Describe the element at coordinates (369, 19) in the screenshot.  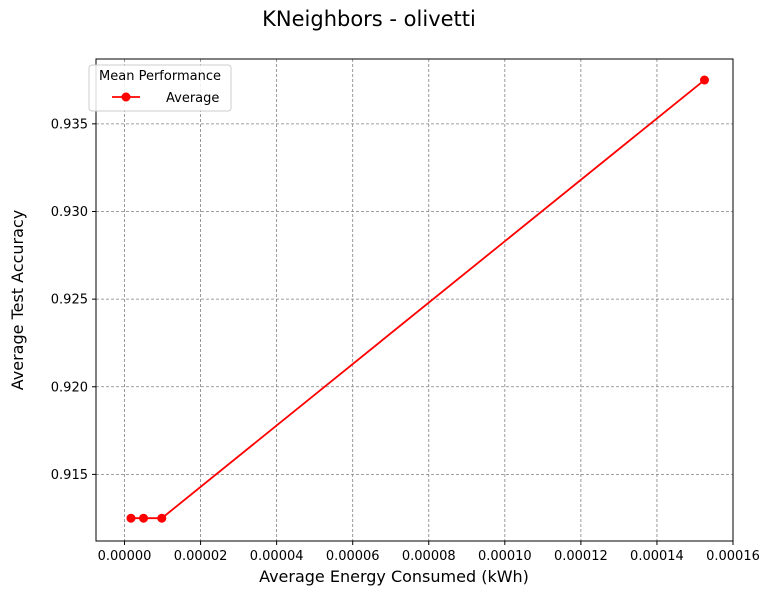
I see `chart-title: KNeighbors - olivetti` at that location.